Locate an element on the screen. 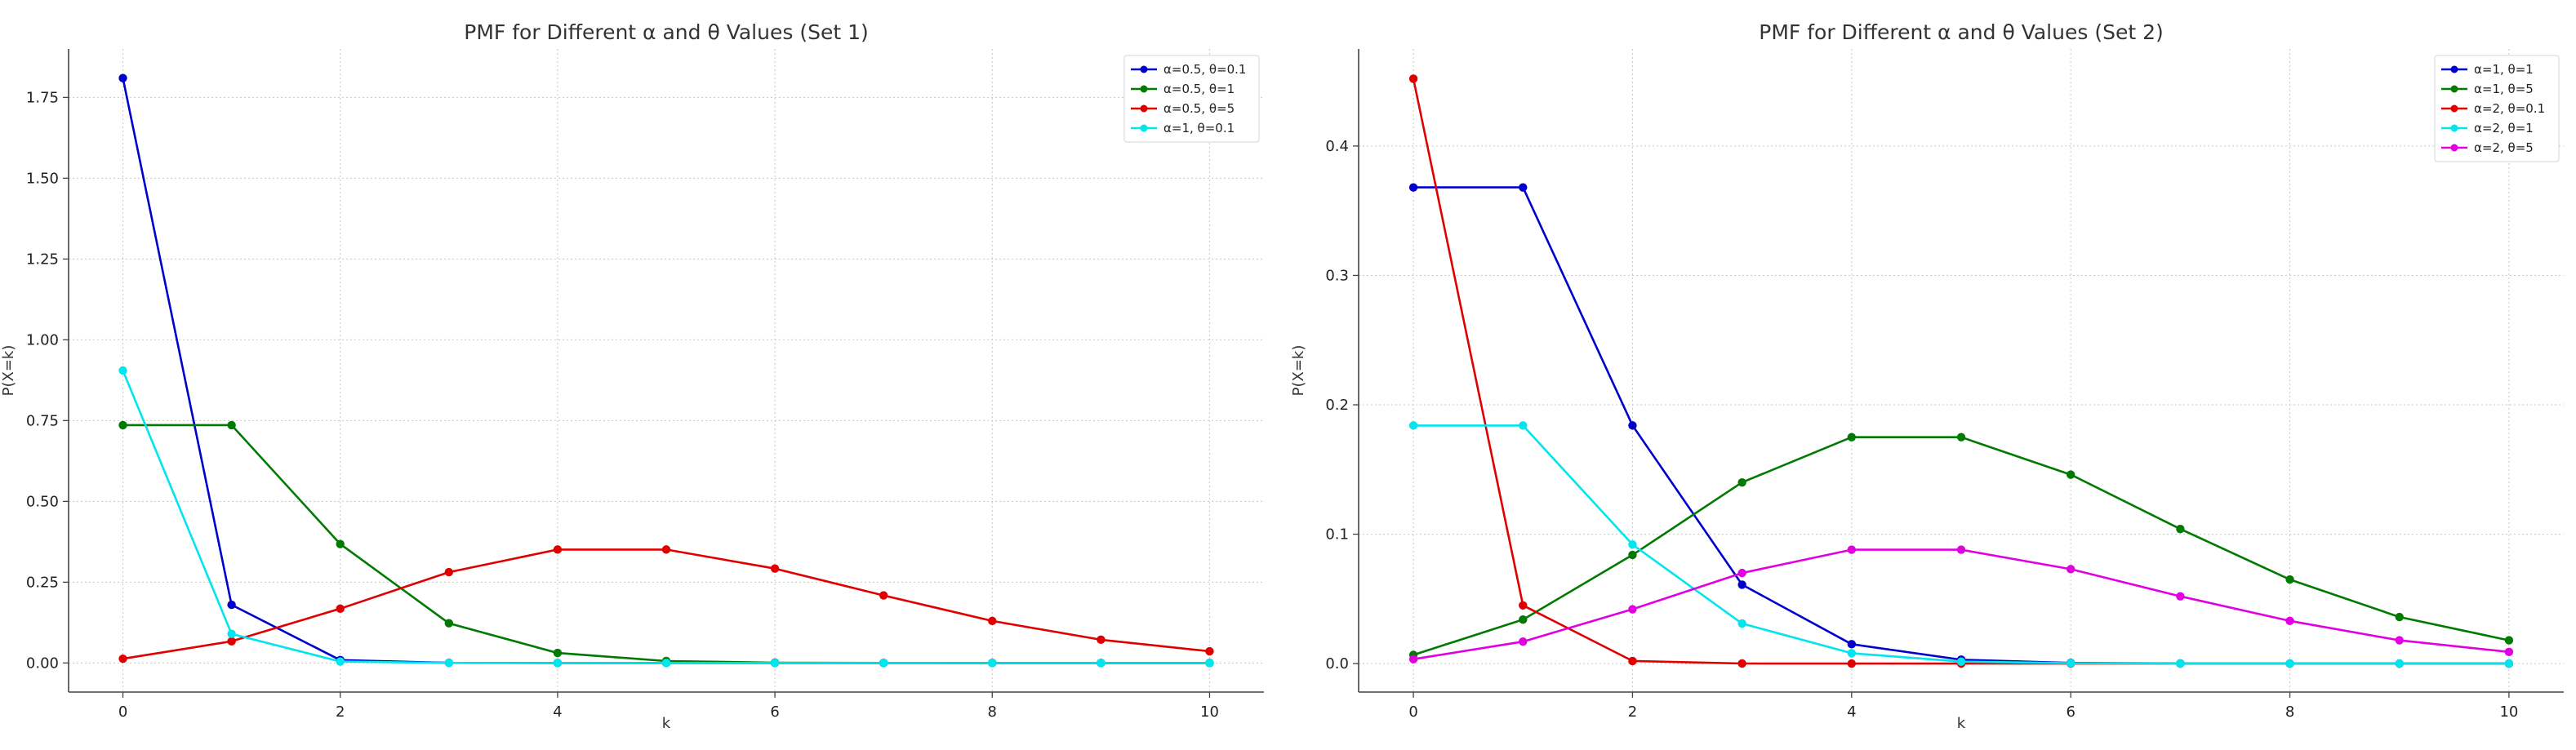  legend-label: α=1, θ=5 is located at coordinates (2504, 89).